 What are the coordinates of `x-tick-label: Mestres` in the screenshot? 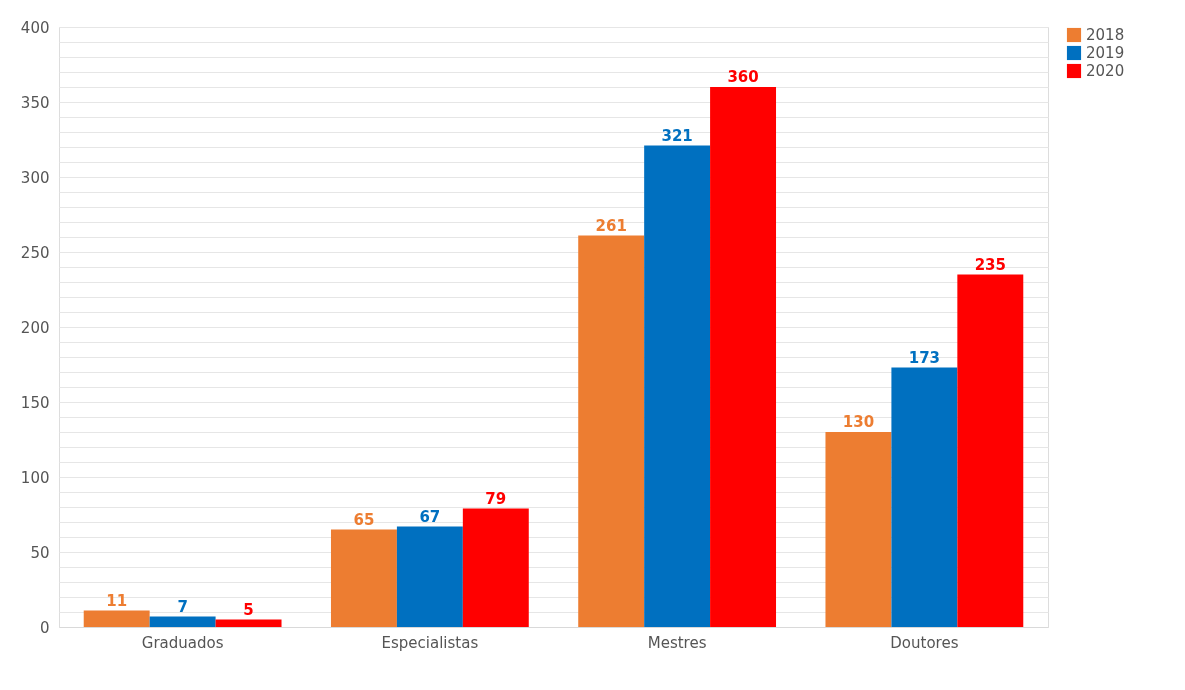 It's located at (677, 642).